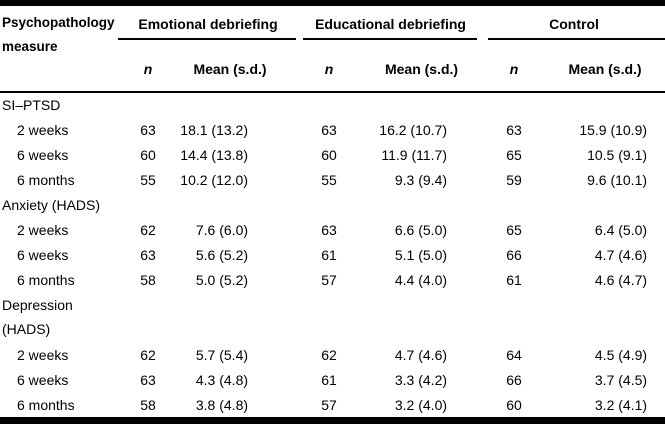  I want to click on section-row-anxiety: Anxiety (HADS), so click(332, 204).